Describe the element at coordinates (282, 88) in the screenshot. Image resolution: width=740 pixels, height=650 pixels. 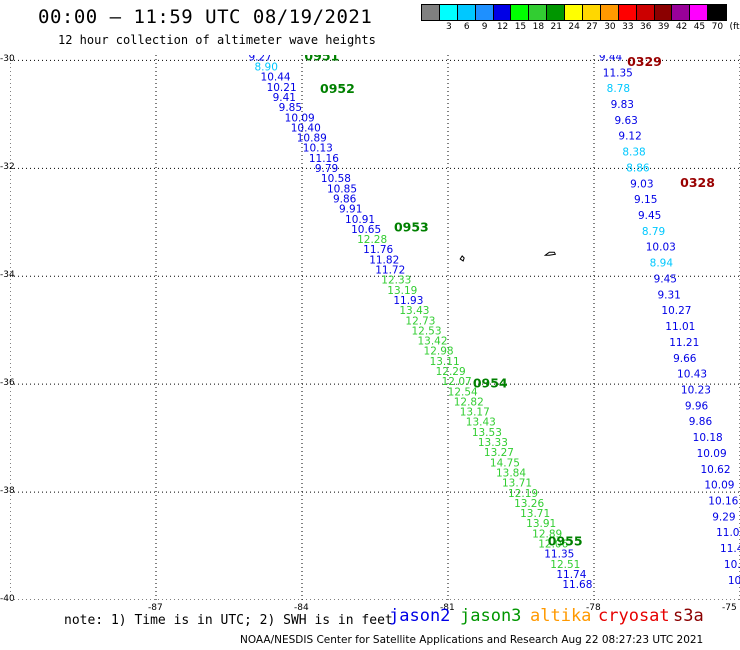
I see `wave-height-value: 10.21` at that location.